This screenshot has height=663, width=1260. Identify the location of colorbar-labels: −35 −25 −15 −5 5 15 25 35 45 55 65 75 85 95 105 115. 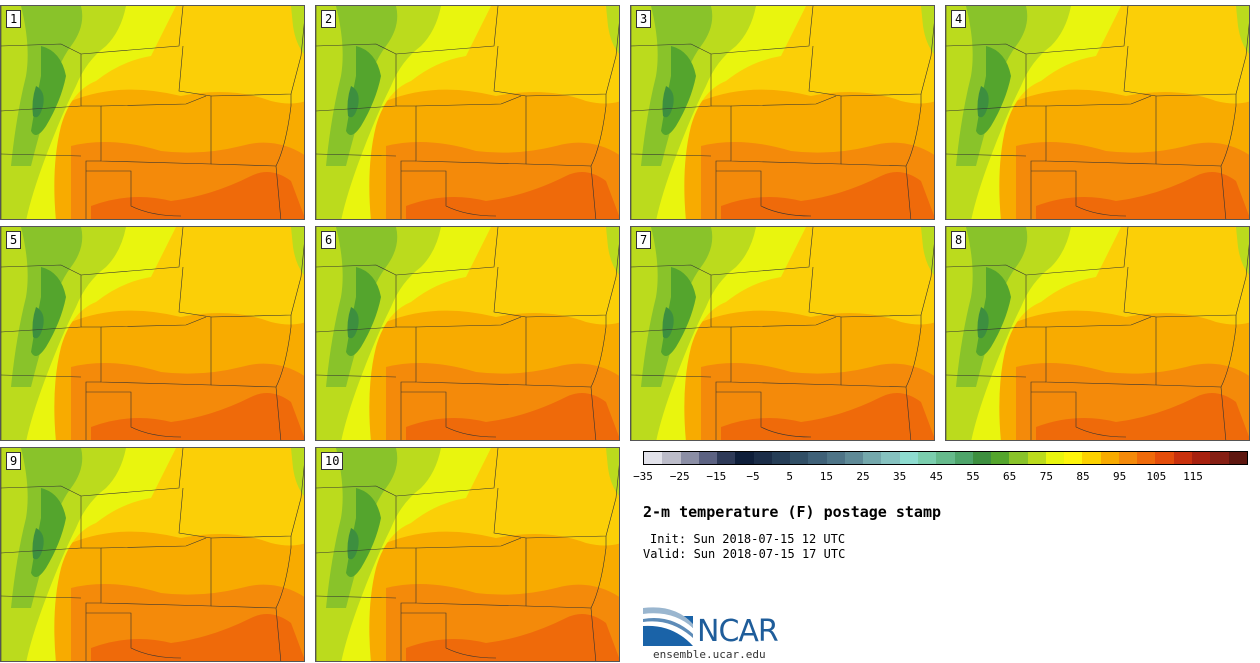
(940, 477).